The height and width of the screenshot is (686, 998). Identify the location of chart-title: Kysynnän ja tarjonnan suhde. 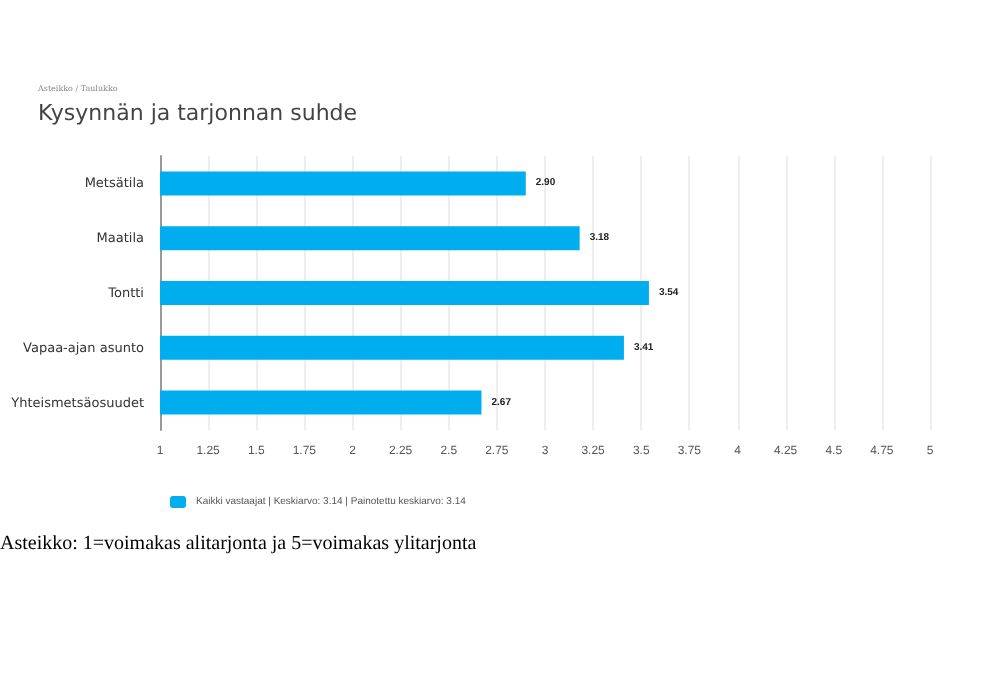
(198, 113).